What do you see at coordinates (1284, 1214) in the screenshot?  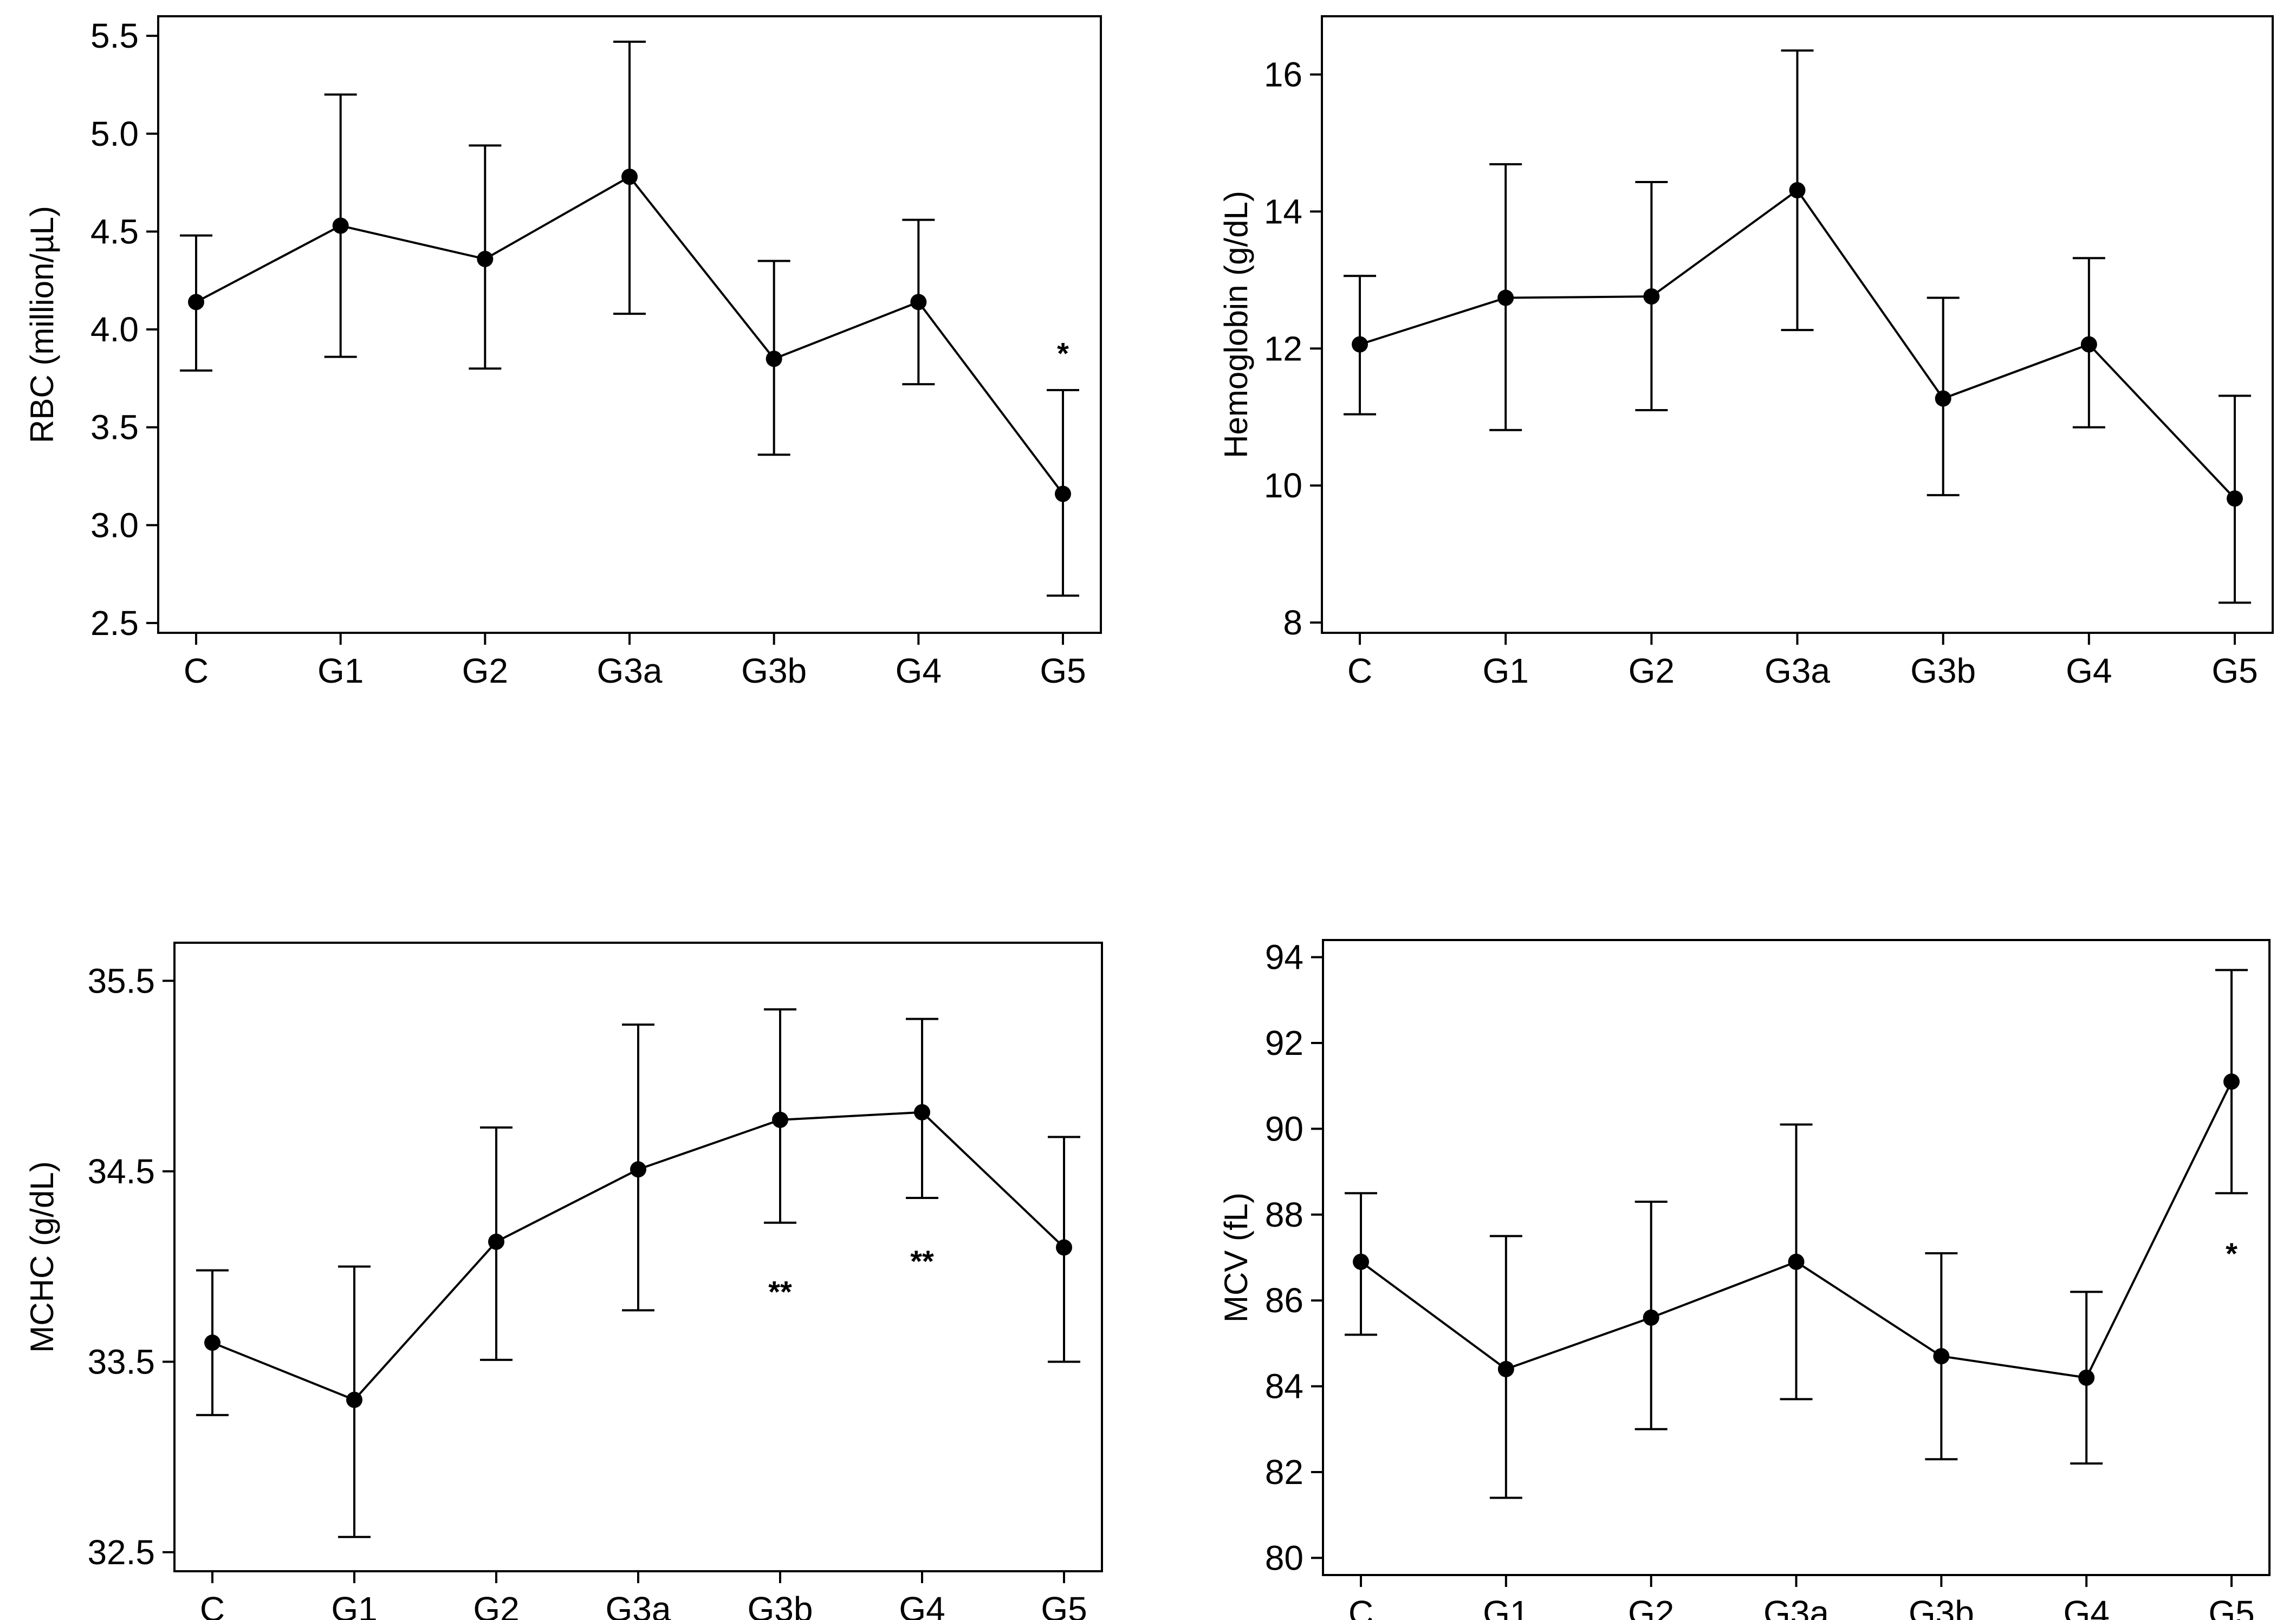 I see `y-tick-label: 88` at bounding box center [1284, 1214].